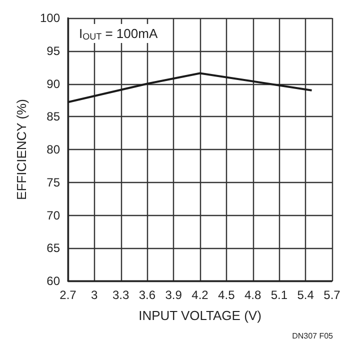 This screenshot has height=348, width=350. Describe the element at coordinates (227, 295) in the screenshot. I see `x-tick-label: 4.5` at that location.